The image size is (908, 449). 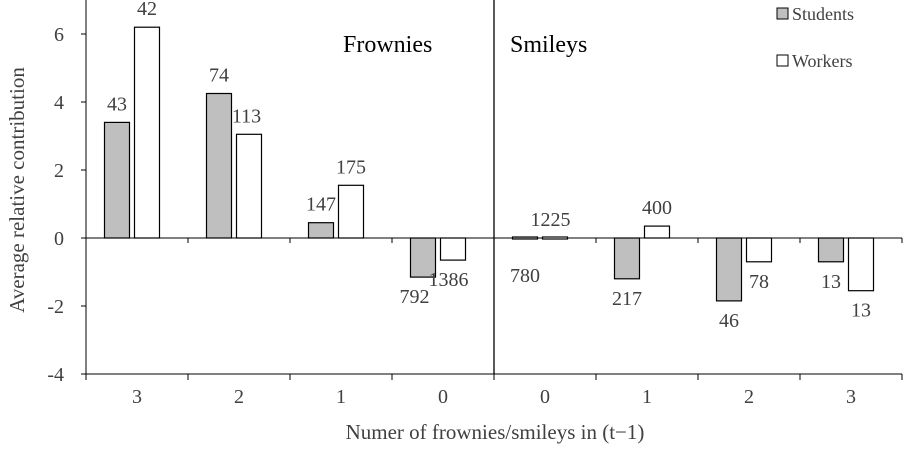 I want to click on data-label-students: 13, so click(x=831, y=282).